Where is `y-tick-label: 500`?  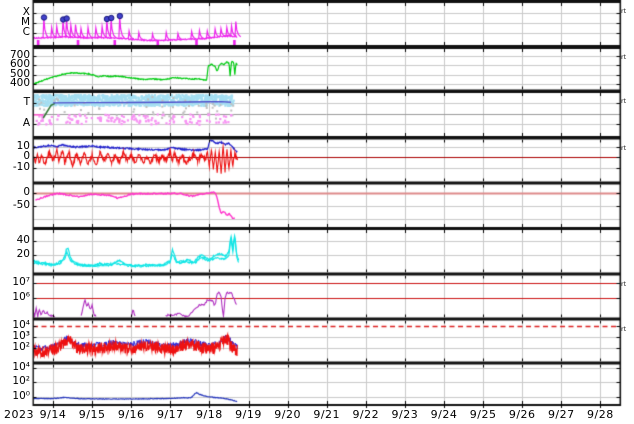 y-tick-label: 500 is located at coordinates (19, 73).